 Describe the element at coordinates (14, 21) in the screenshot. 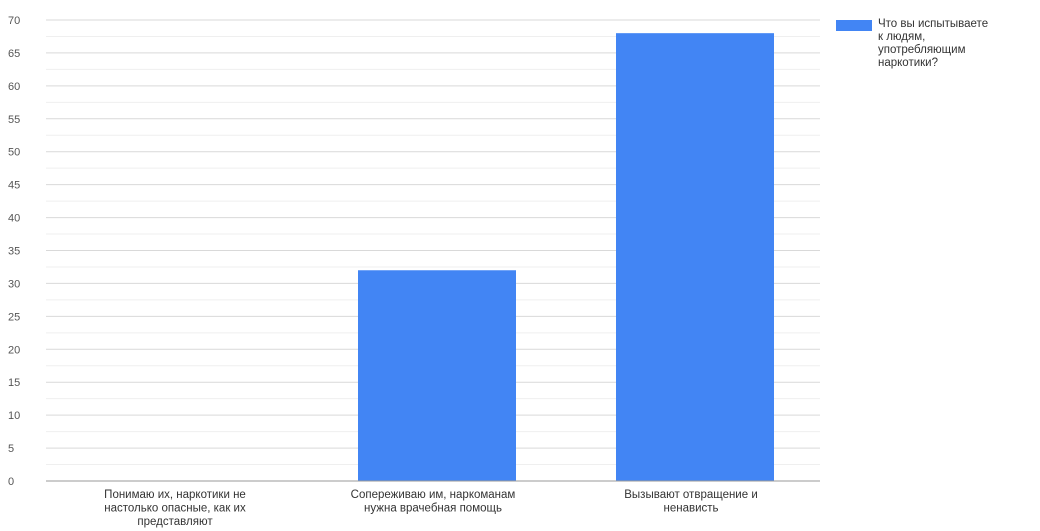

I see `y-tick-label: 70` at that location.